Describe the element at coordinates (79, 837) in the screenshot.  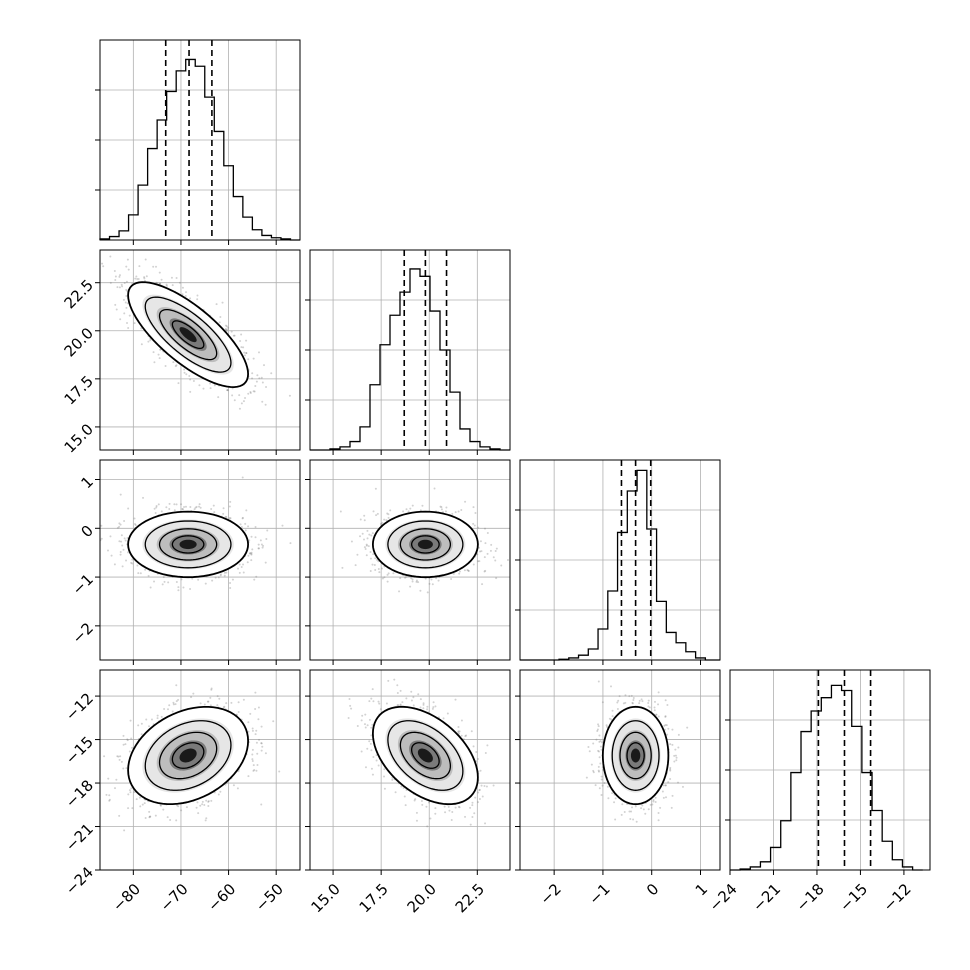
I see `y-tick-label: −21` at that location.